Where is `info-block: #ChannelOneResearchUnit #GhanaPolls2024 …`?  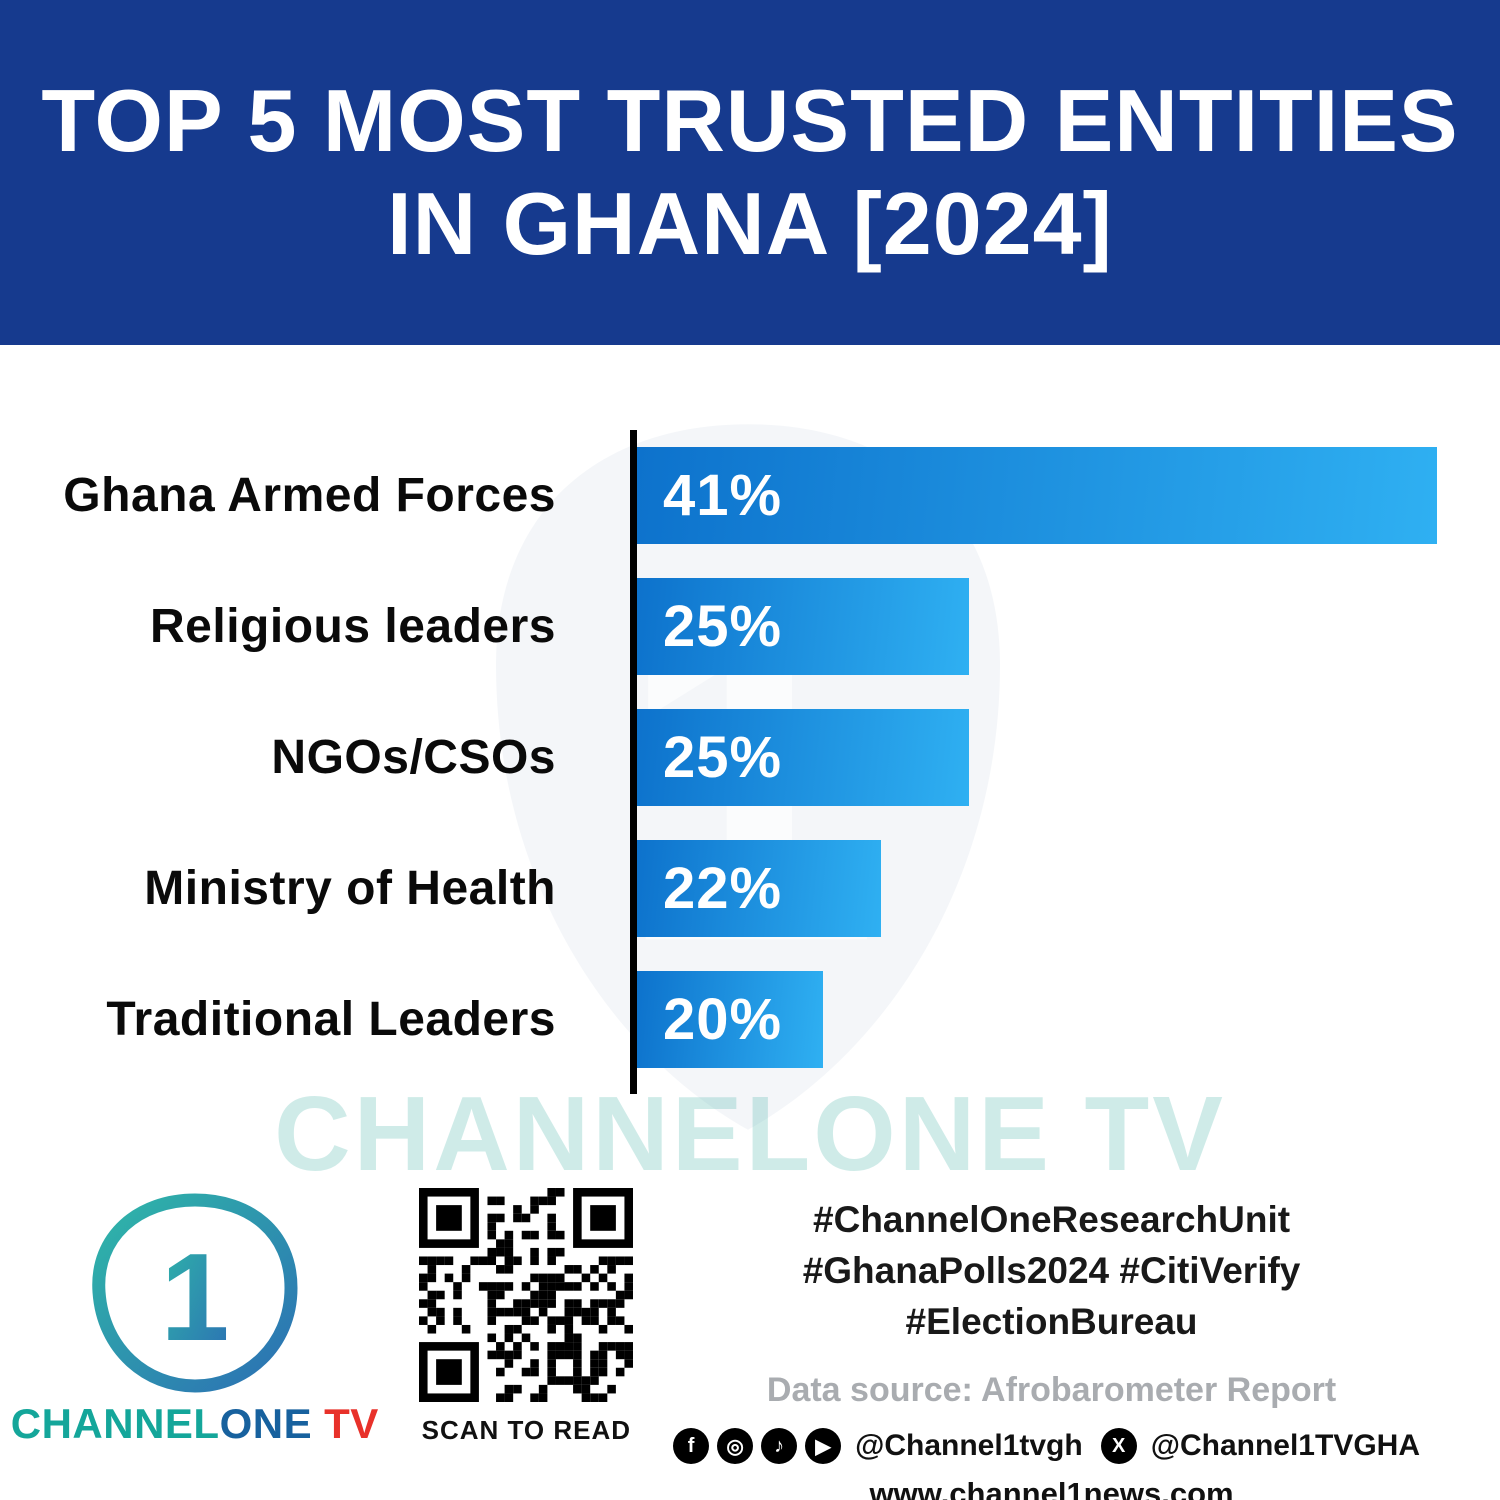
info-block: #ChannelOneResearchUnit #GhanaPolls2024 … is located at coordinates (1081, 1344).